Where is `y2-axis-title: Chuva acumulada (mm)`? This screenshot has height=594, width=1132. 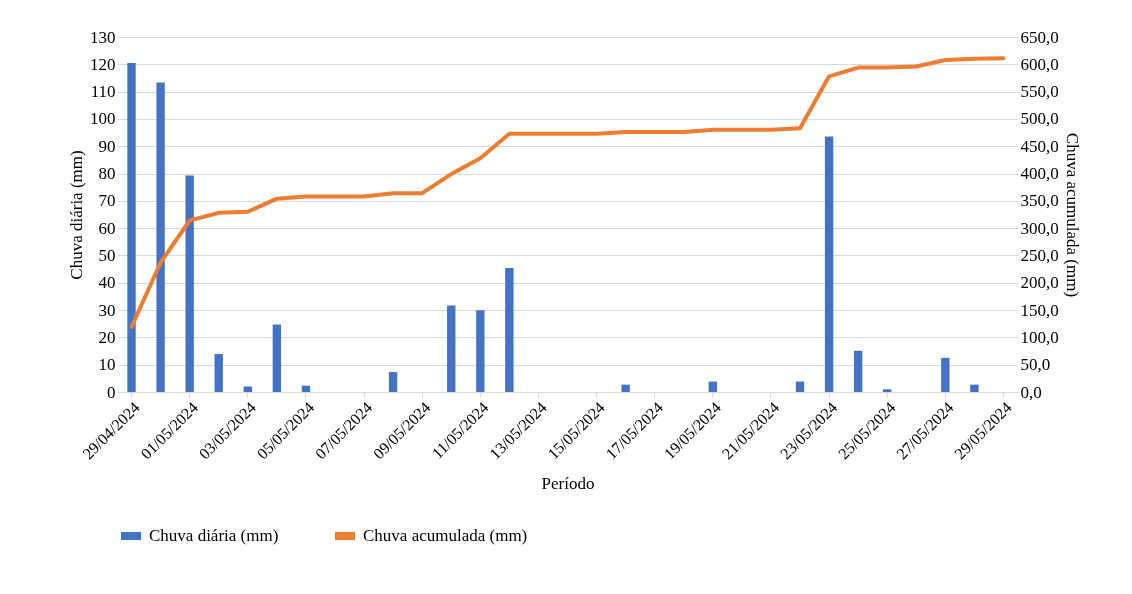
y2-axis-title: Chuva acumulada (mm) is located at coordinates (1072, 215).